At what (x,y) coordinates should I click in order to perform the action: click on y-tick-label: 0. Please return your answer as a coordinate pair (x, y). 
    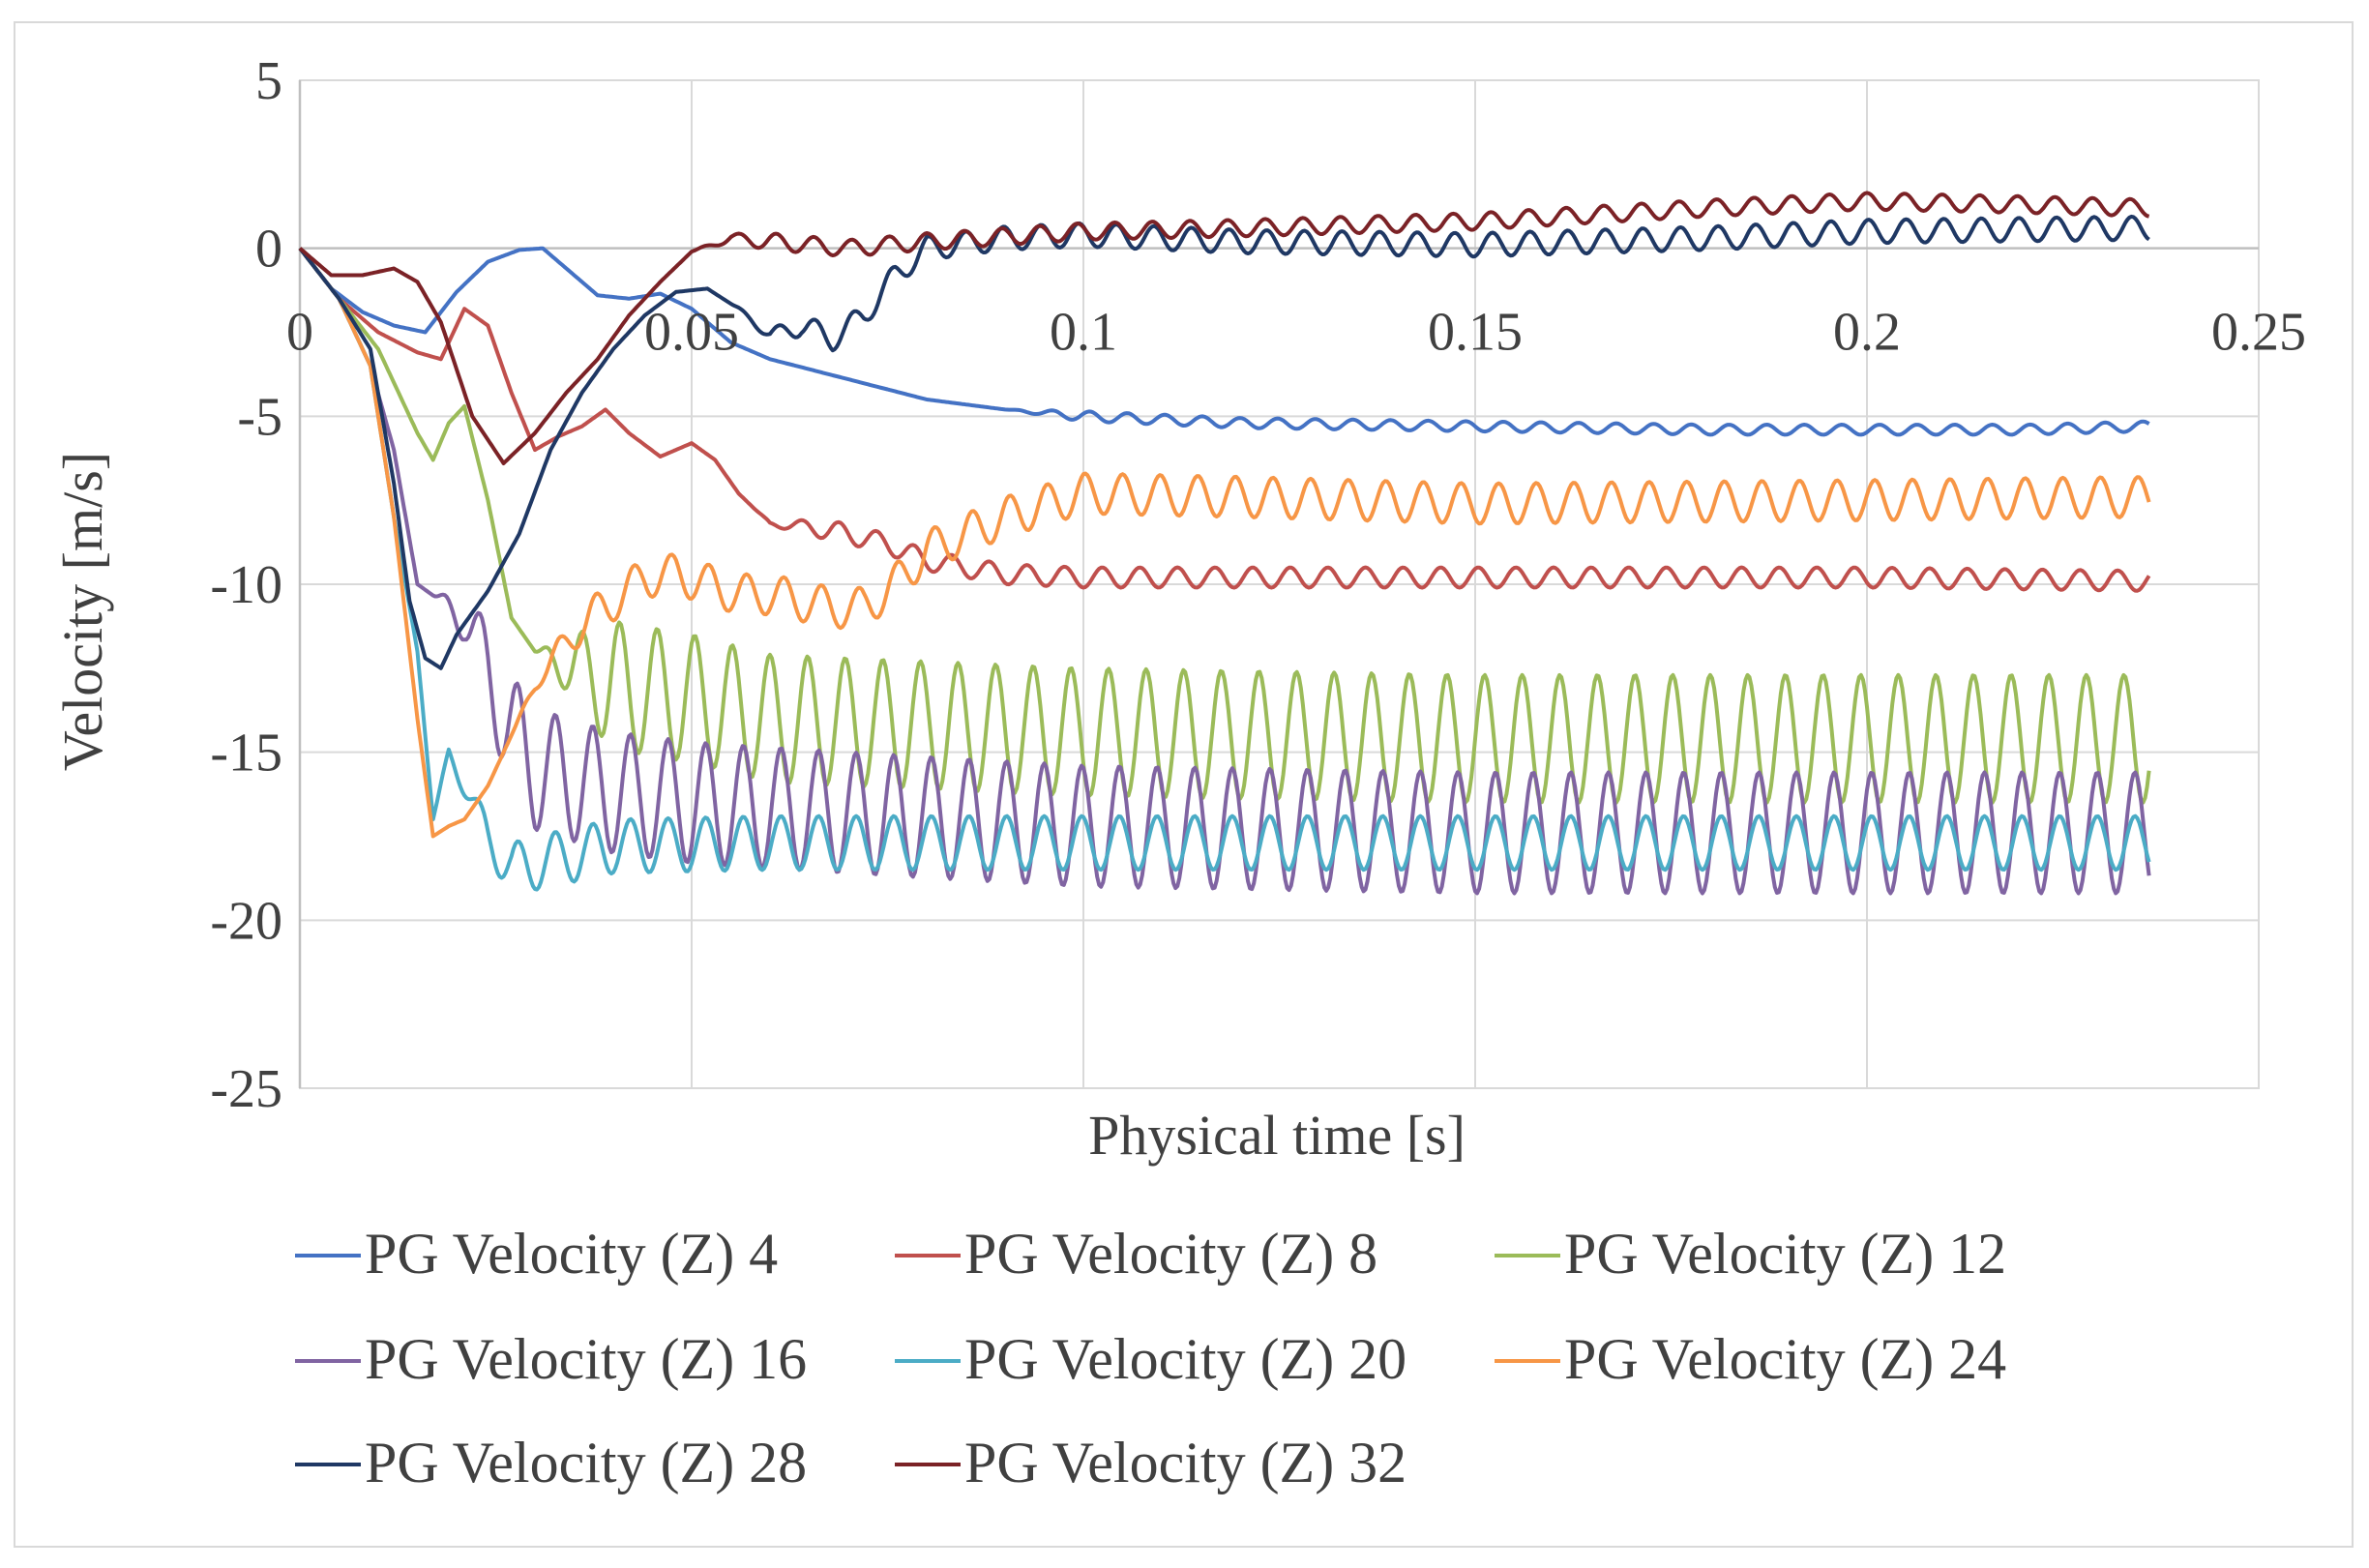
    Looking at the image, I should click on (268, 250).